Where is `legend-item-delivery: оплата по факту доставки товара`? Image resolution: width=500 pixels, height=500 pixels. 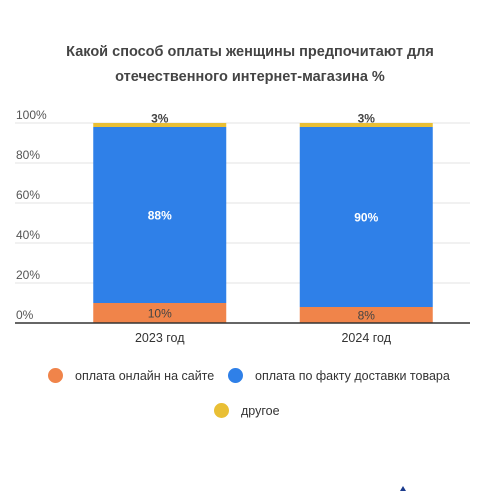
legend-item-delivery: оплата по факту доставки товара is located at coordinates (339, 375).